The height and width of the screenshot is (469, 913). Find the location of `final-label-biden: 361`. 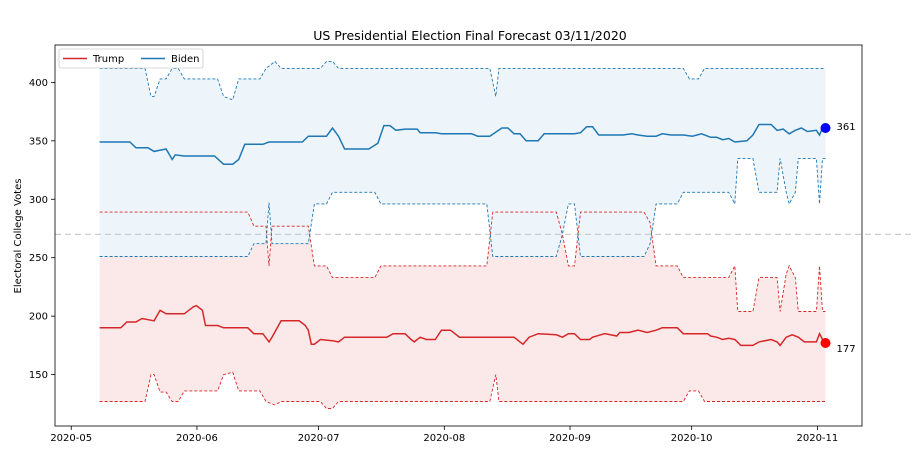

final-label-biden: 361 is located at coordinates (846, 127).